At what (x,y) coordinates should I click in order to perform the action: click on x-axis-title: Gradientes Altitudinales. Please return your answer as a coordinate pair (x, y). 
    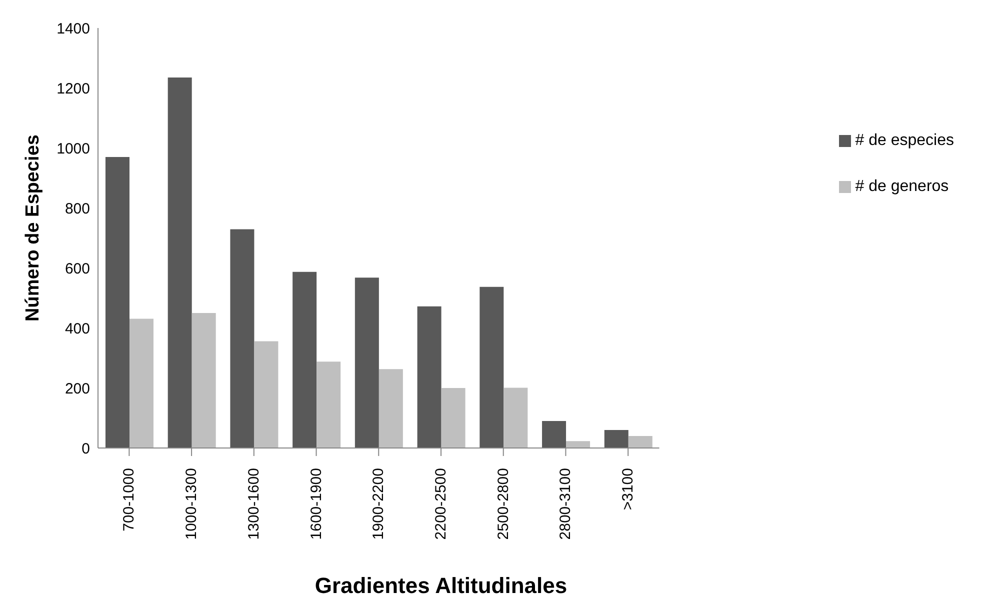
    Looking at the image, I should click on (441, 586).